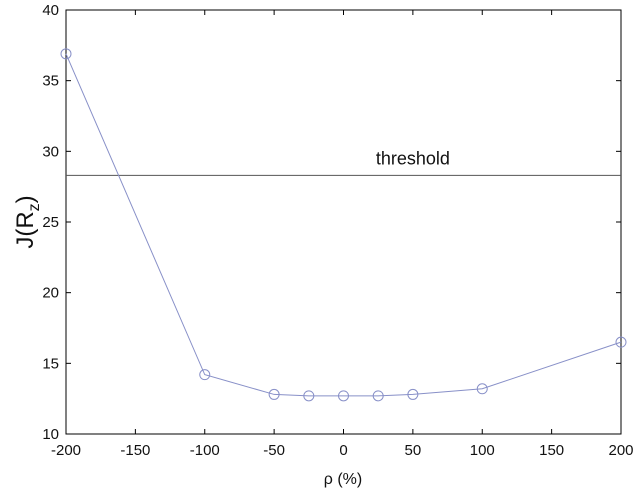 The height and width of the screenshot is (491, 634). What do you see at coordinates (135, 450) in the screenshot?
I see `x-tick-label: -150` at bounding box center [135, 450].